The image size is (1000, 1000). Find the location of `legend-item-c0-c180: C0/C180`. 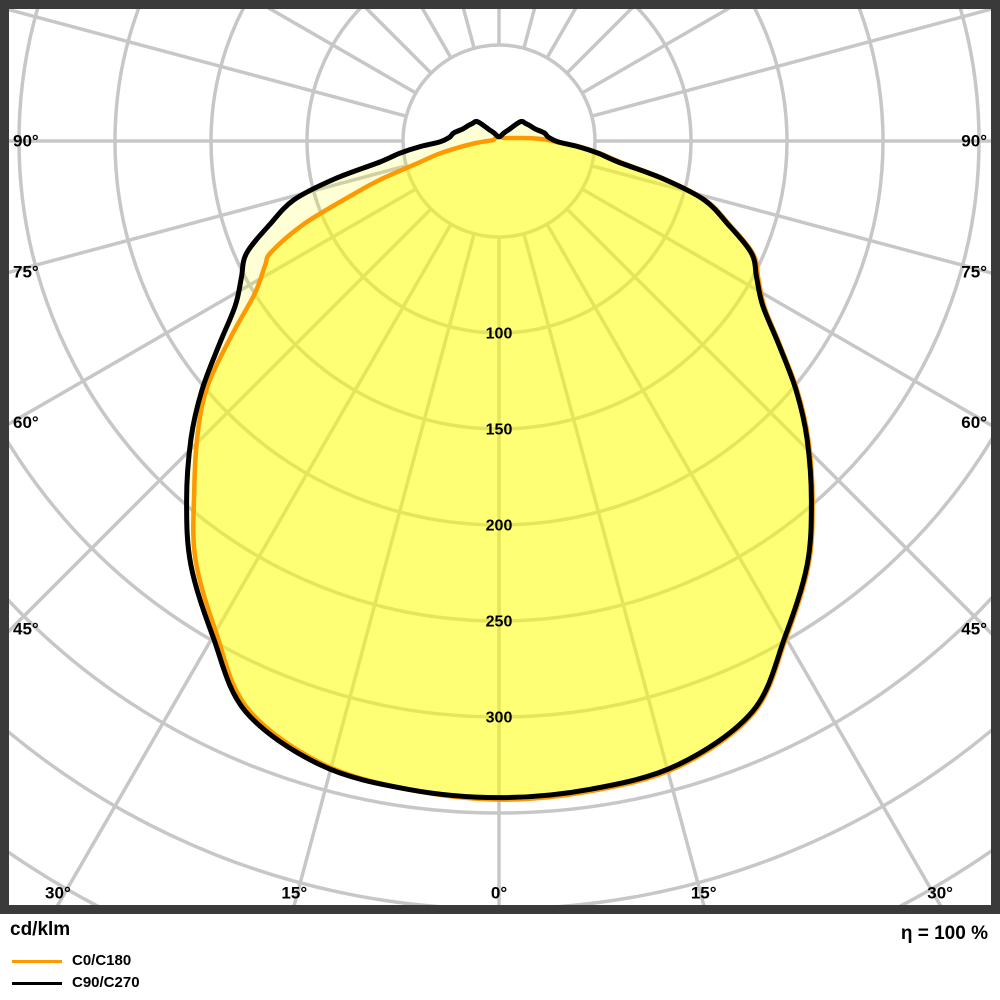

legend-item-c0-c180: C0/C180 is located at coordinates (76, 961).